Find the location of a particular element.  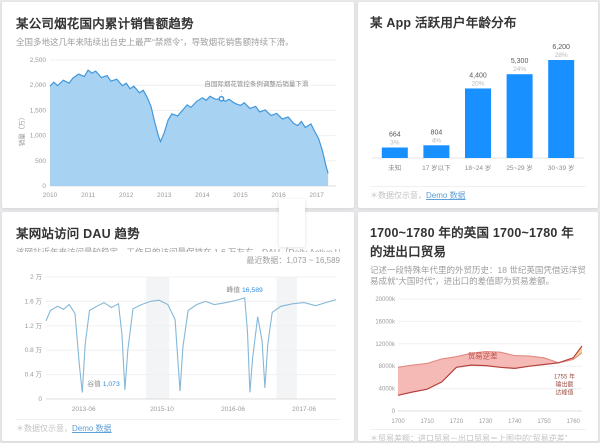

svg-text: 18~24 岁 is located at coordinates (478, 167).